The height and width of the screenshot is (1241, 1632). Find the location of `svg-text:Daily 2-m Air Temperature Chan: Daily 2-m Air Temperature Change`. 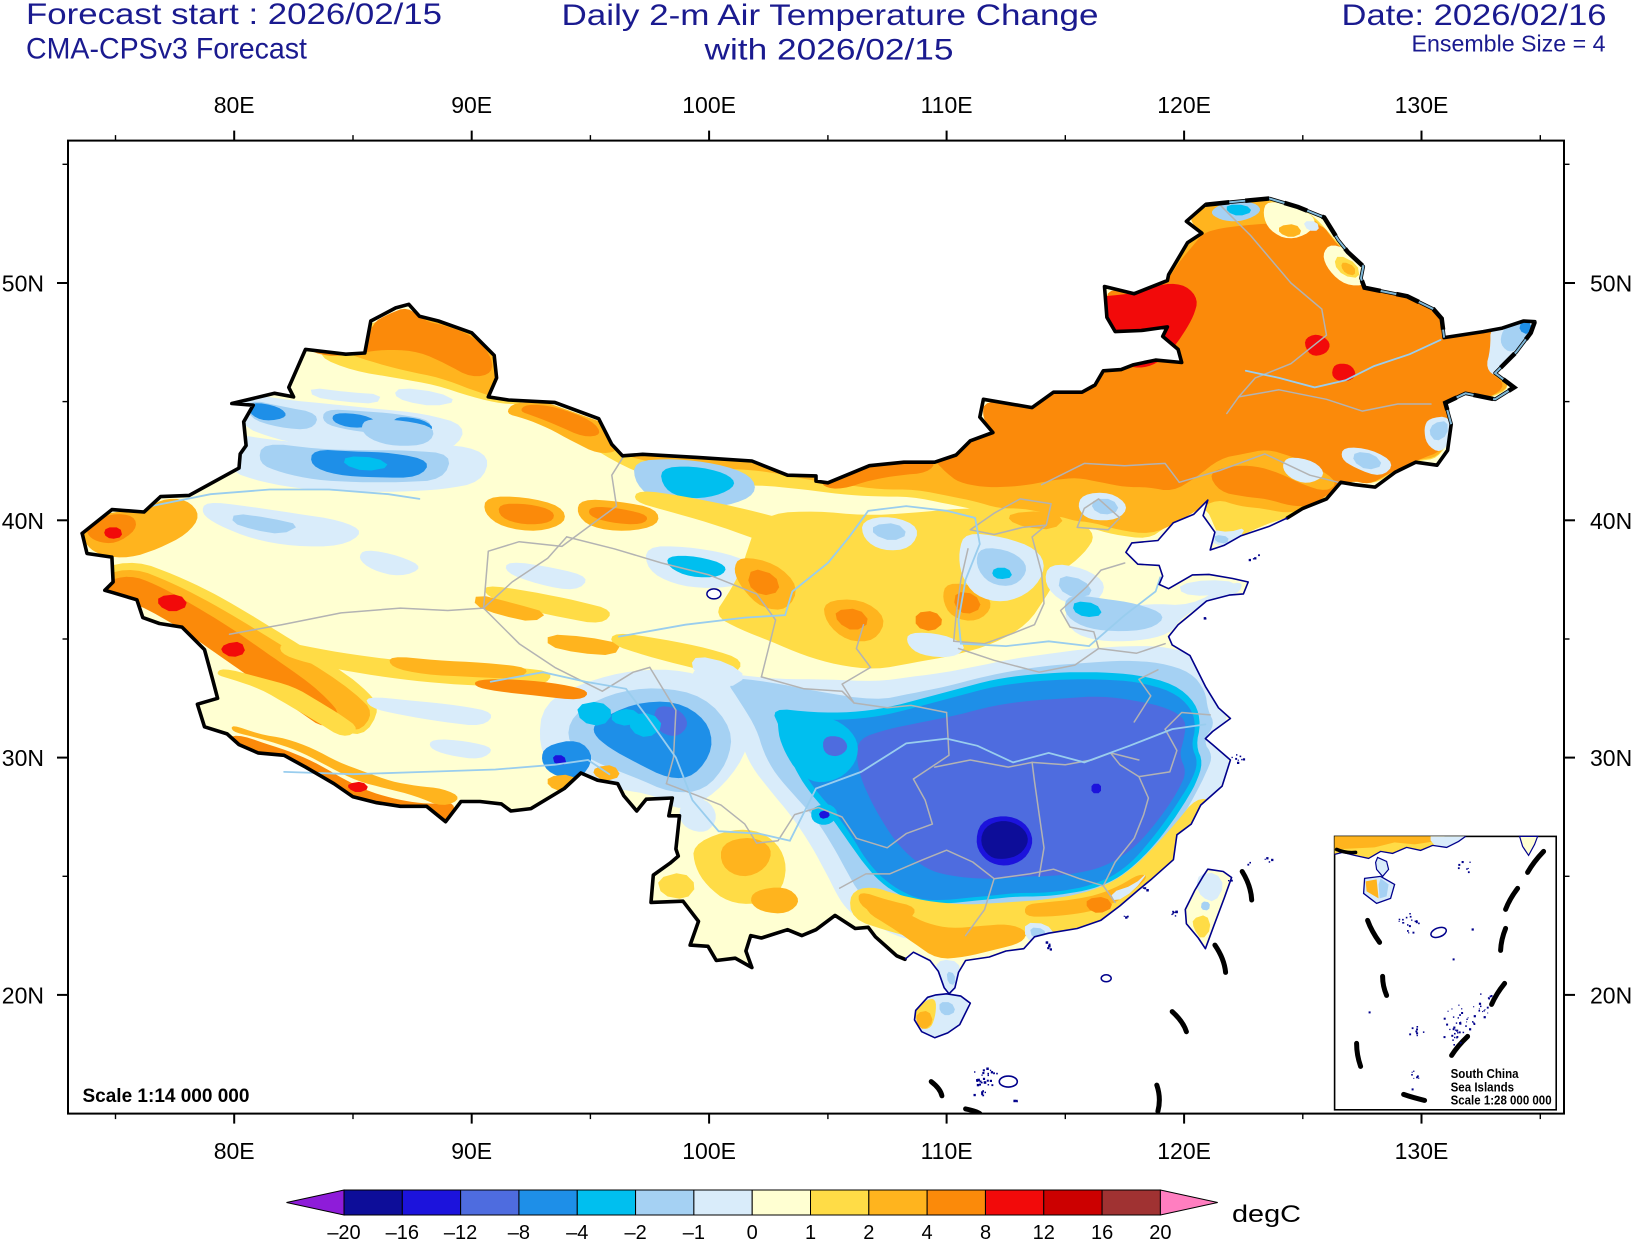

svg-text:Daily 2-m Air Temperature Chan: Daily 2-m Air Temperature Change is located at coordinates (830, 16).